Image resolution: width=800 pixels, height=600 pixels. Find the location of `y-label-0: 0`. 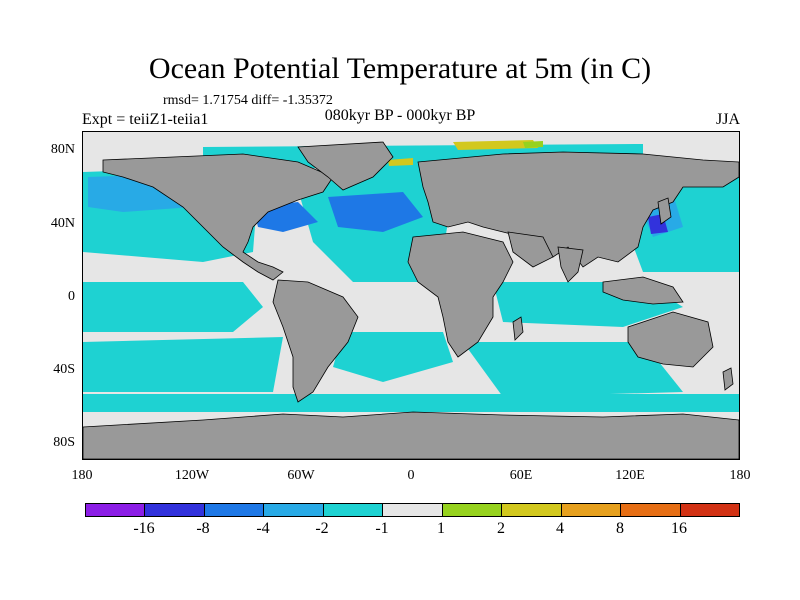

y-label-0: 0 is located at coordinates (71, 296).